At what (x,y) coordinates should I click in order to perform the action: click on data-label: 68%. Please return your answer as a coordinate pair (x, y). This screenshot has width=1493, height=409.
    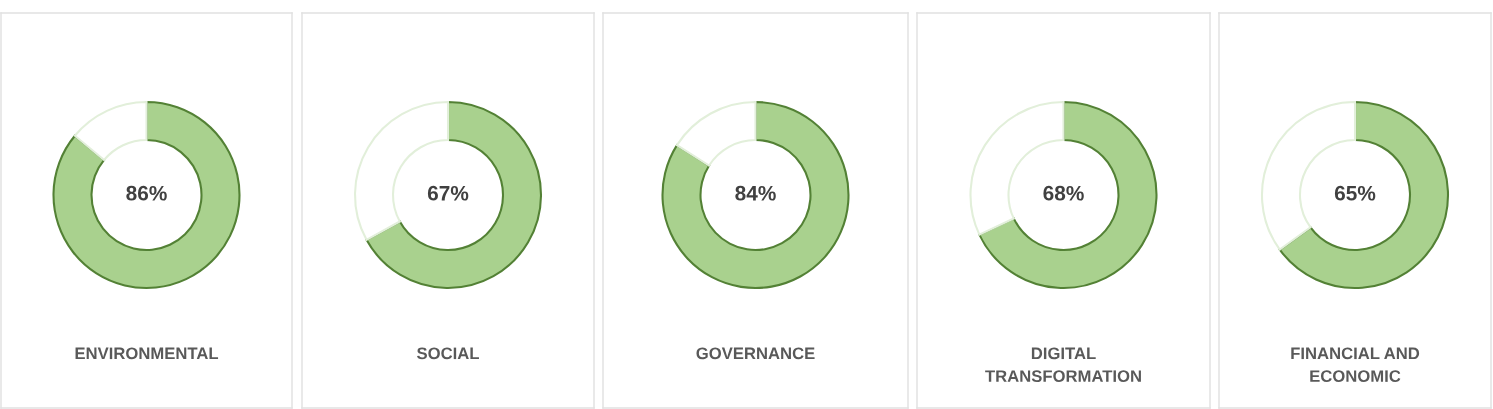
    Looking at the image, I should click on (1063, 193).